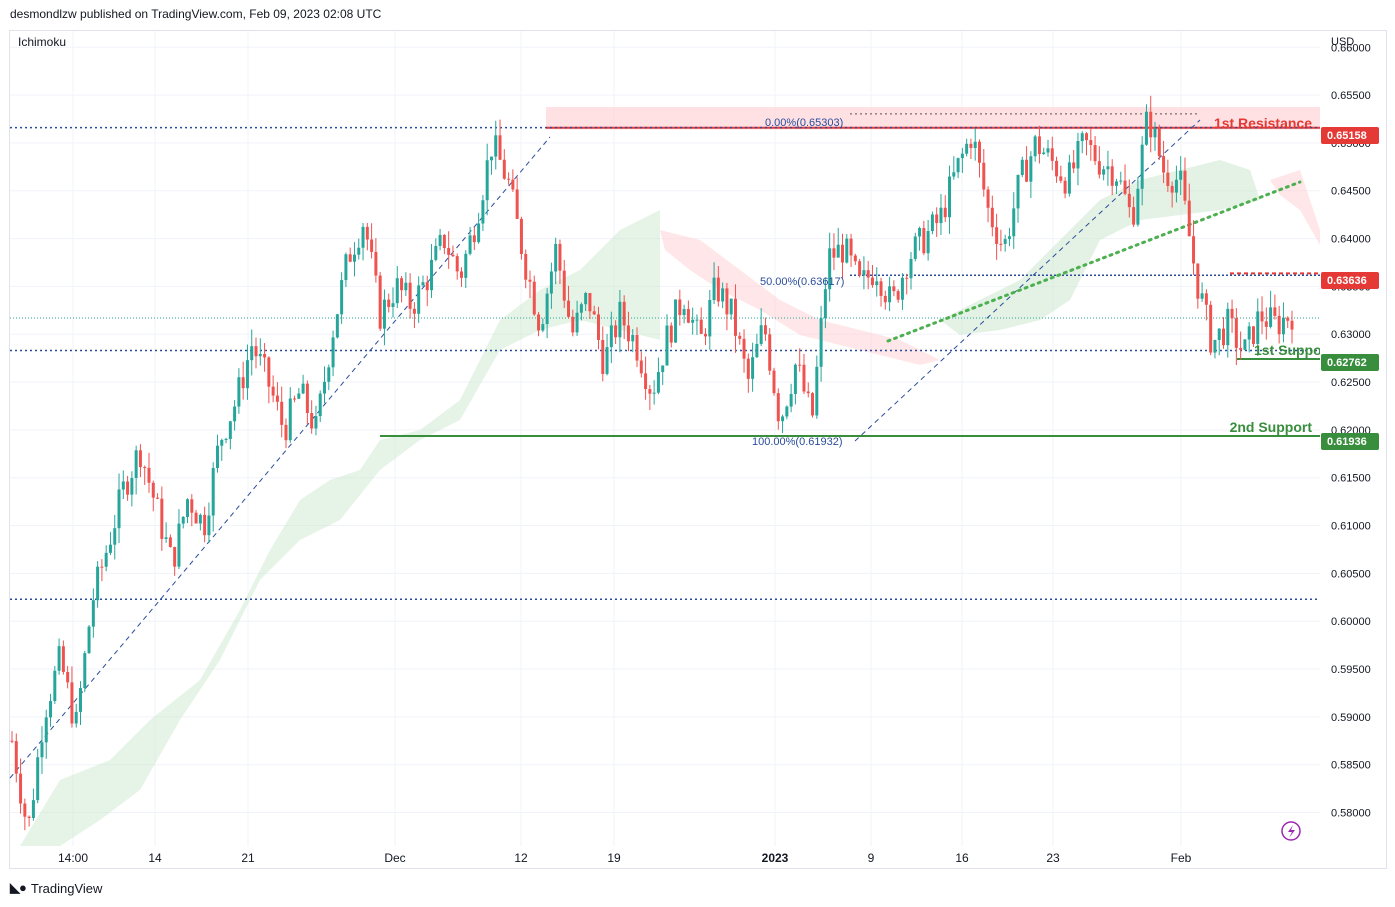 The height and width of the screenshot is (907, 1395). I want to click on y-tick-label: 0.63000, so click(1351, 335).